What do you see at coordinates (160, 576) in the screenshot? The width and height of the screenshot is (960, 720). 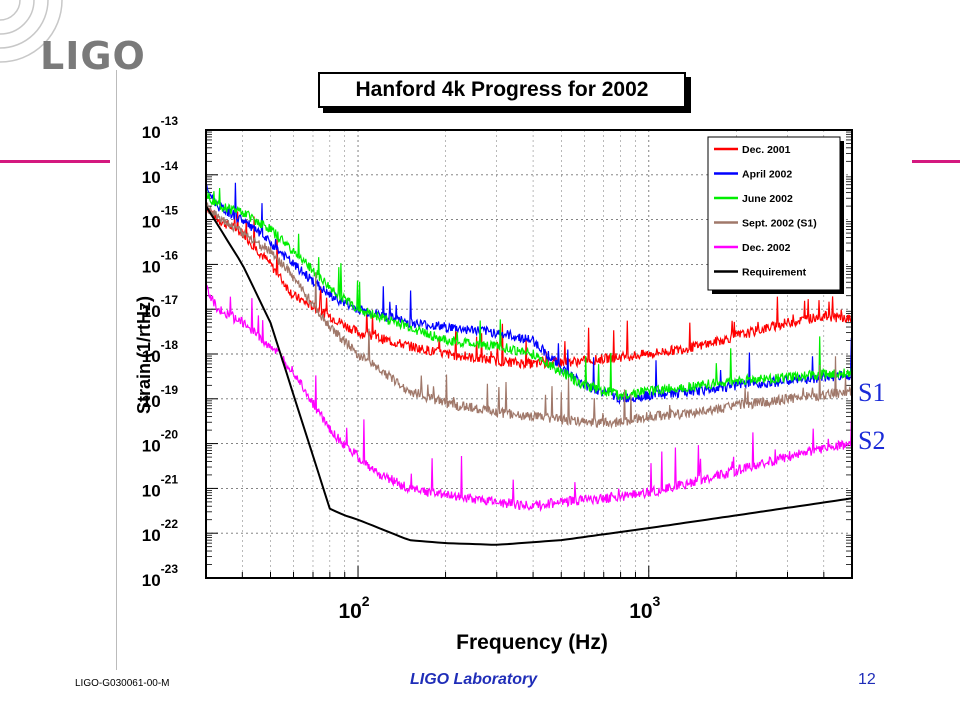 I see `y-tick-label: 10-23` at bounding box center [160, 576].